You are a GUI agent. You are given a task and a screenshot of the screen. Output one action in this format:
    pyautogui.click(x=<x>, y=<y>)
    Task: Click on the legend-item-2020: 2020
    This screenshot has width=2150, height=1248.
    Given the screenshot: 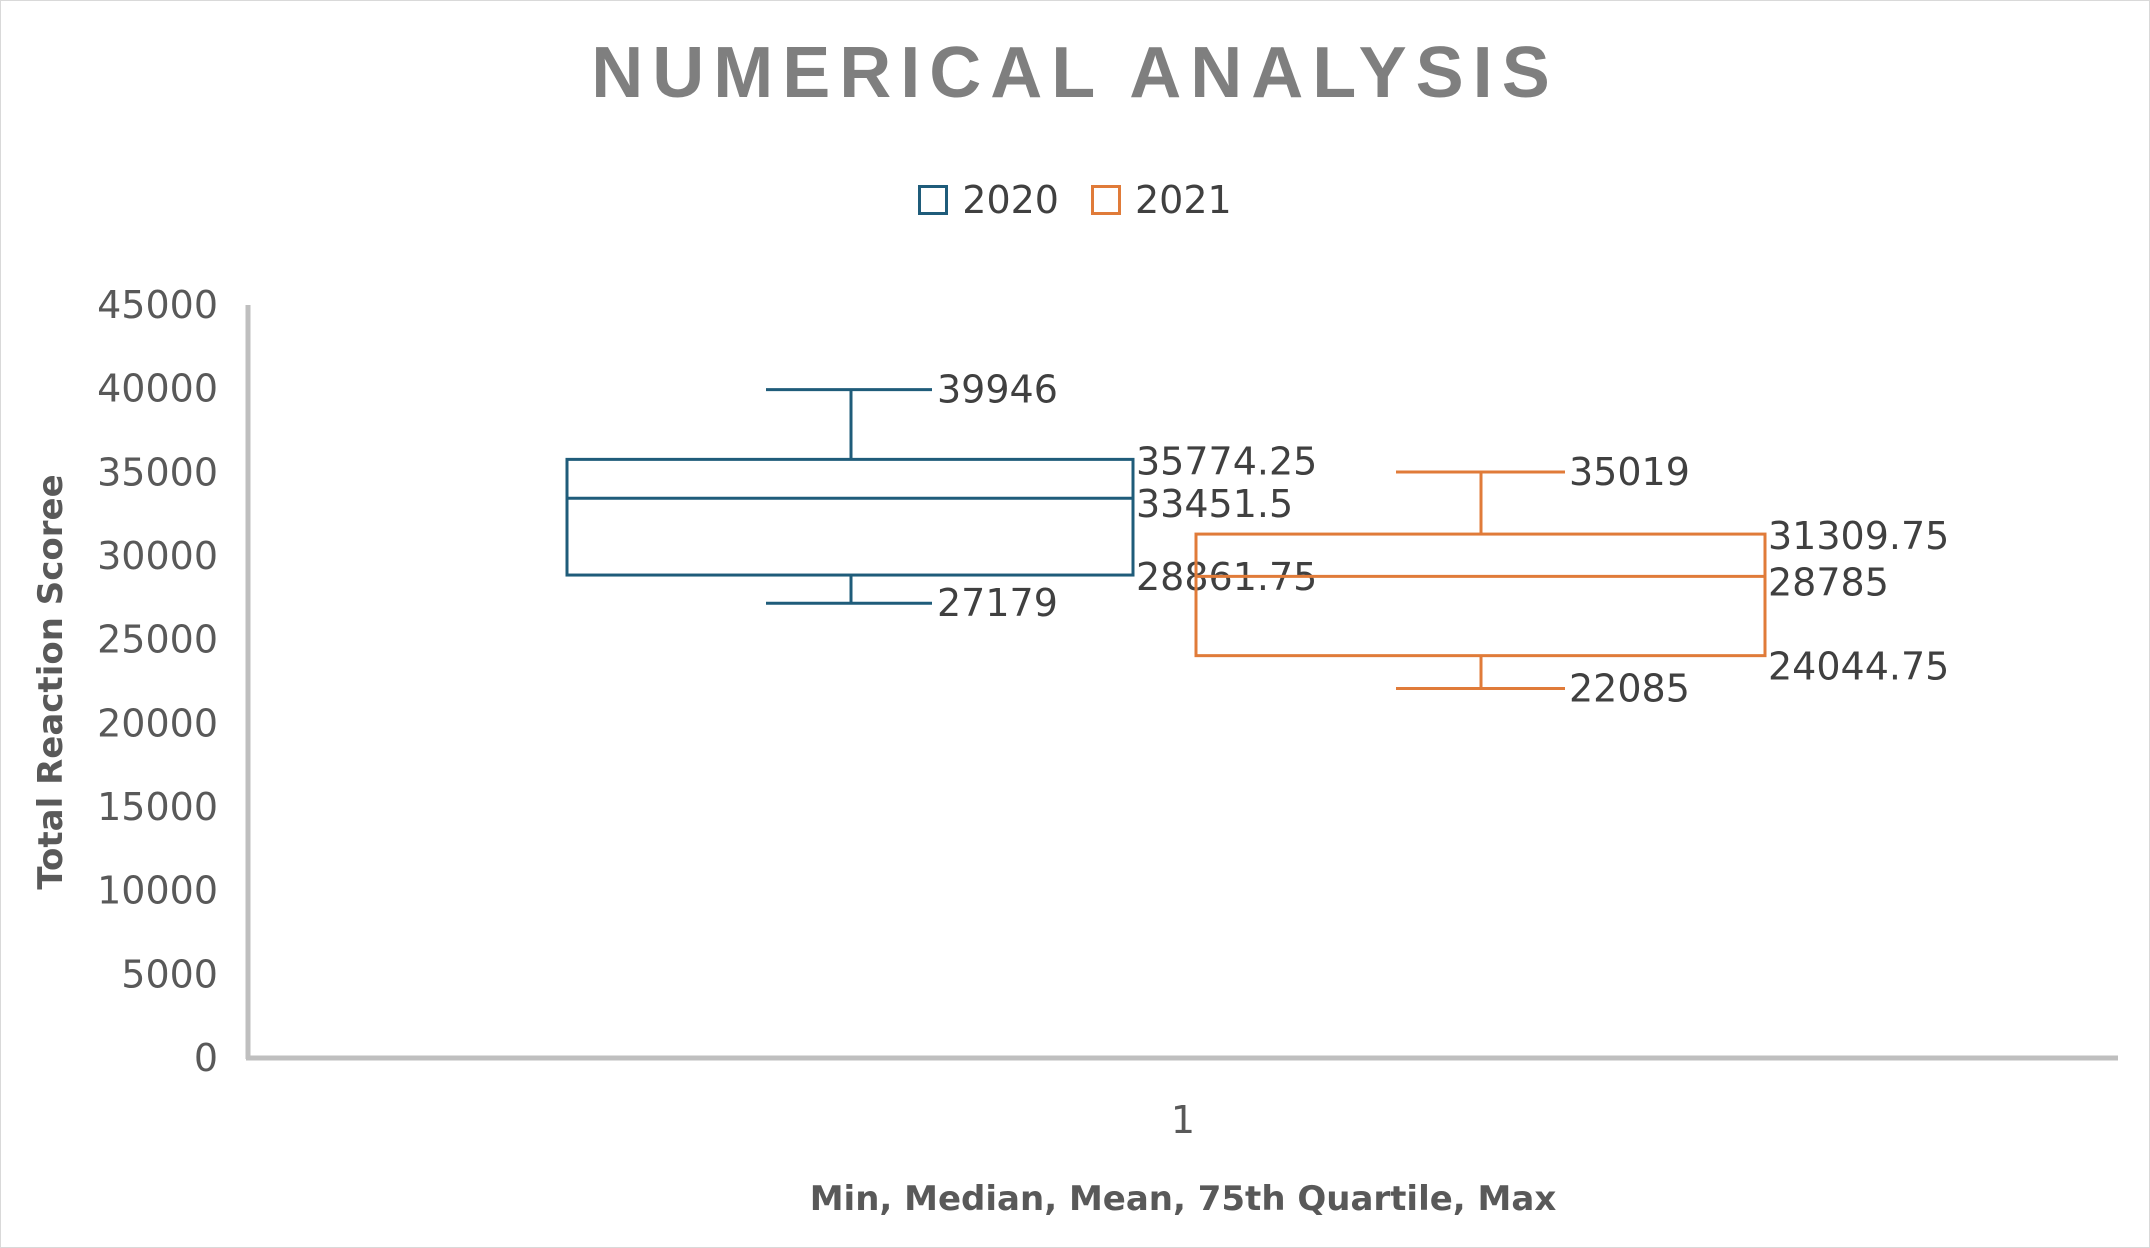 What is the action you would take?
    pyautogui.click(x=988, y=200)
    